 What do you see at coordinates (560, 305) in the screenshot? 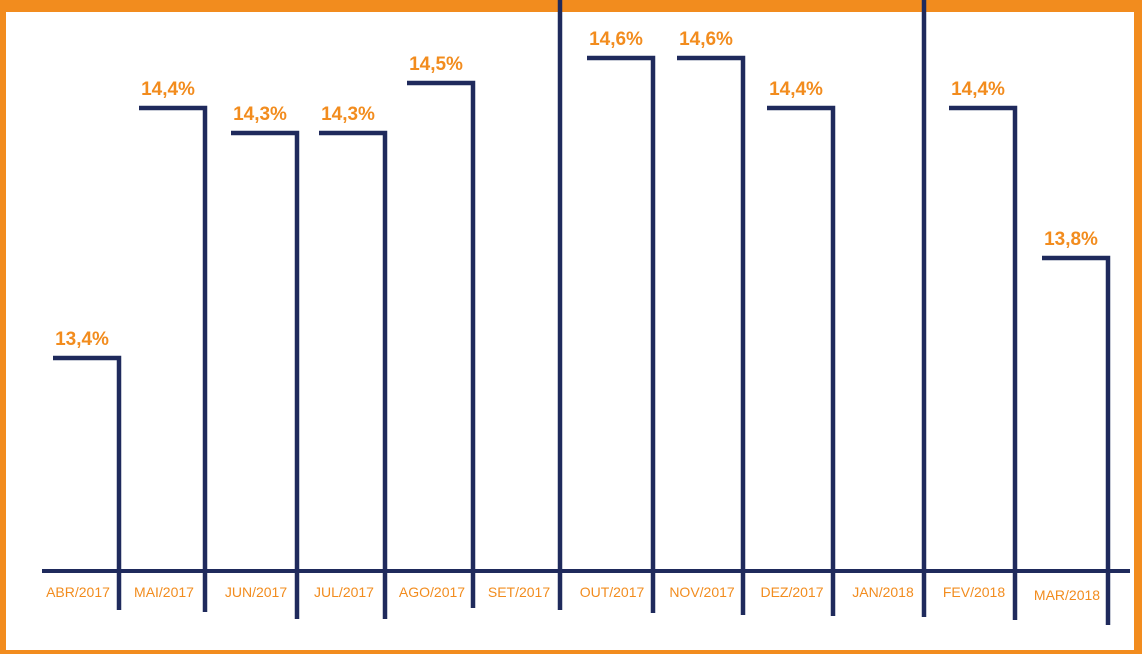
I see `bar-set-2017` at bounding box center [560, 305].